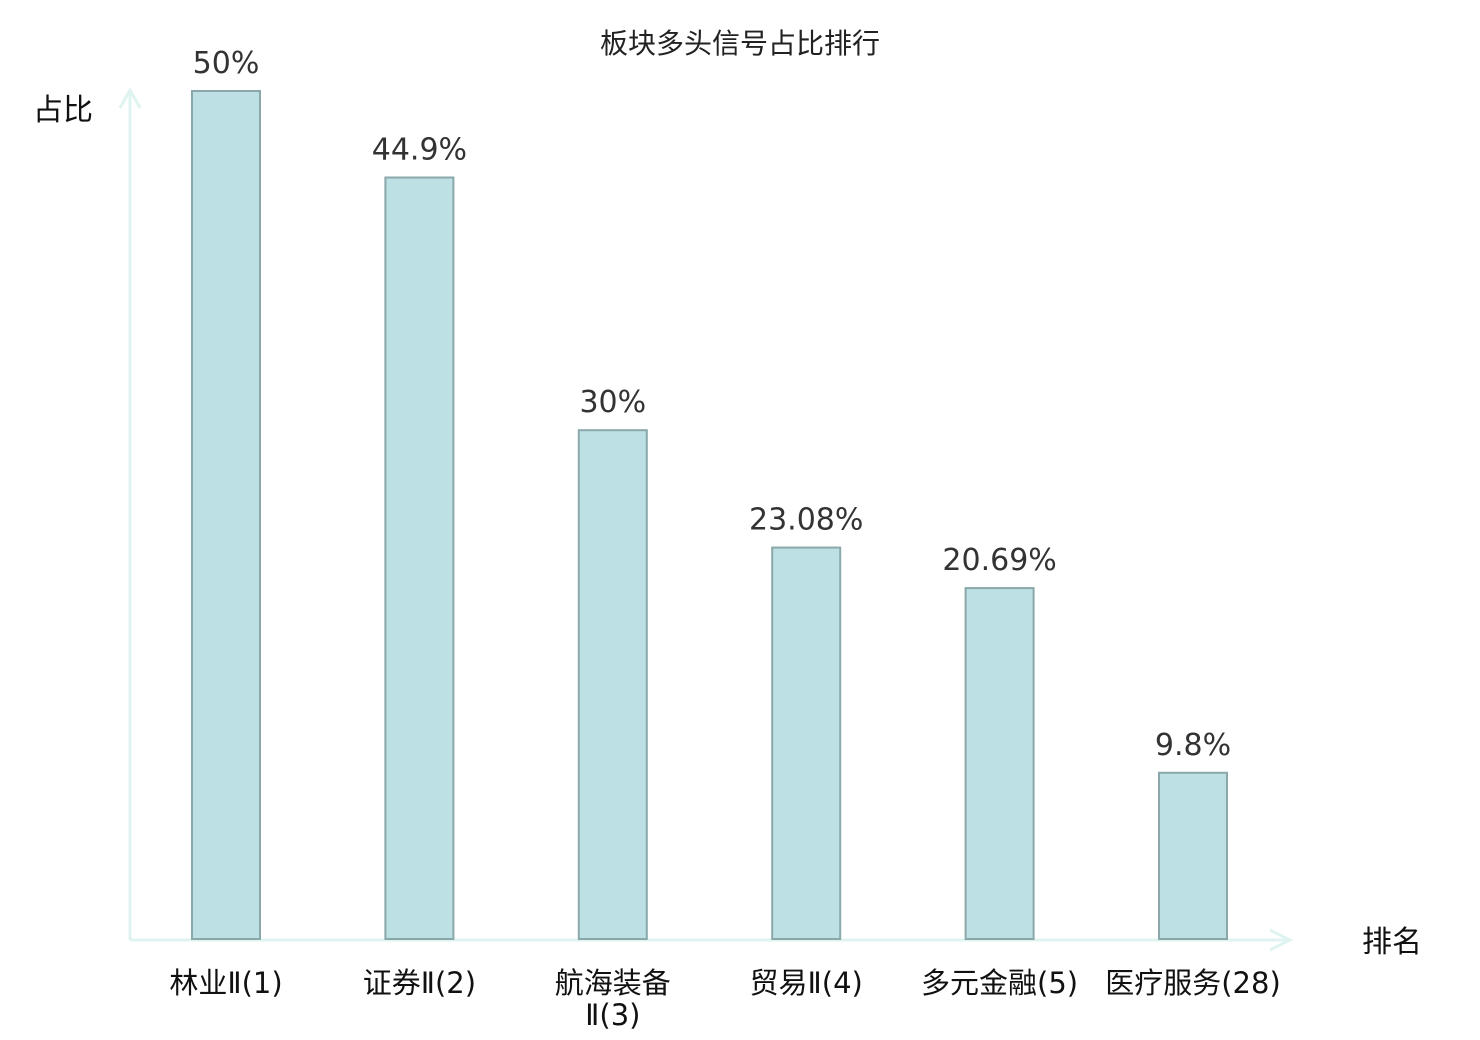 Image resolution: width=1480 pixels, height=1040 pixels. I want to click on y-axis-label: 占比, so click(63, 110).